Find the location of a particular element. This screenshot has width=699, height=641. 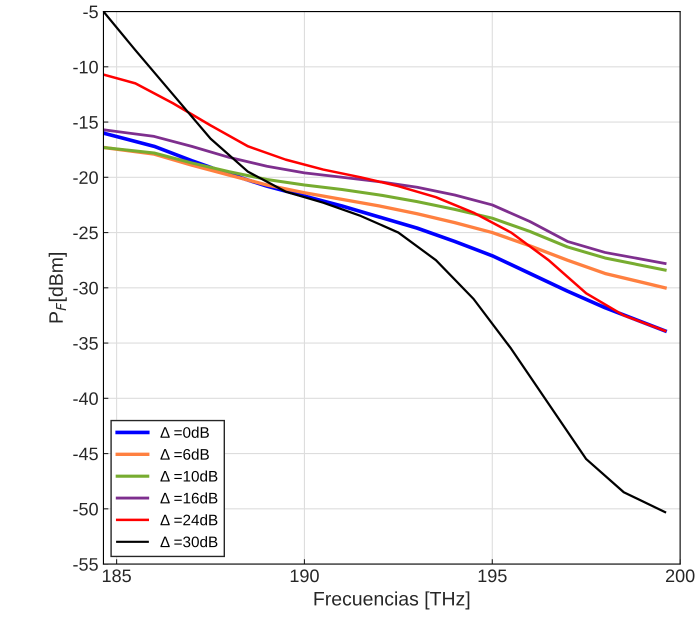

legend-label: Δ =0dB is located at coordinates (184, 432).